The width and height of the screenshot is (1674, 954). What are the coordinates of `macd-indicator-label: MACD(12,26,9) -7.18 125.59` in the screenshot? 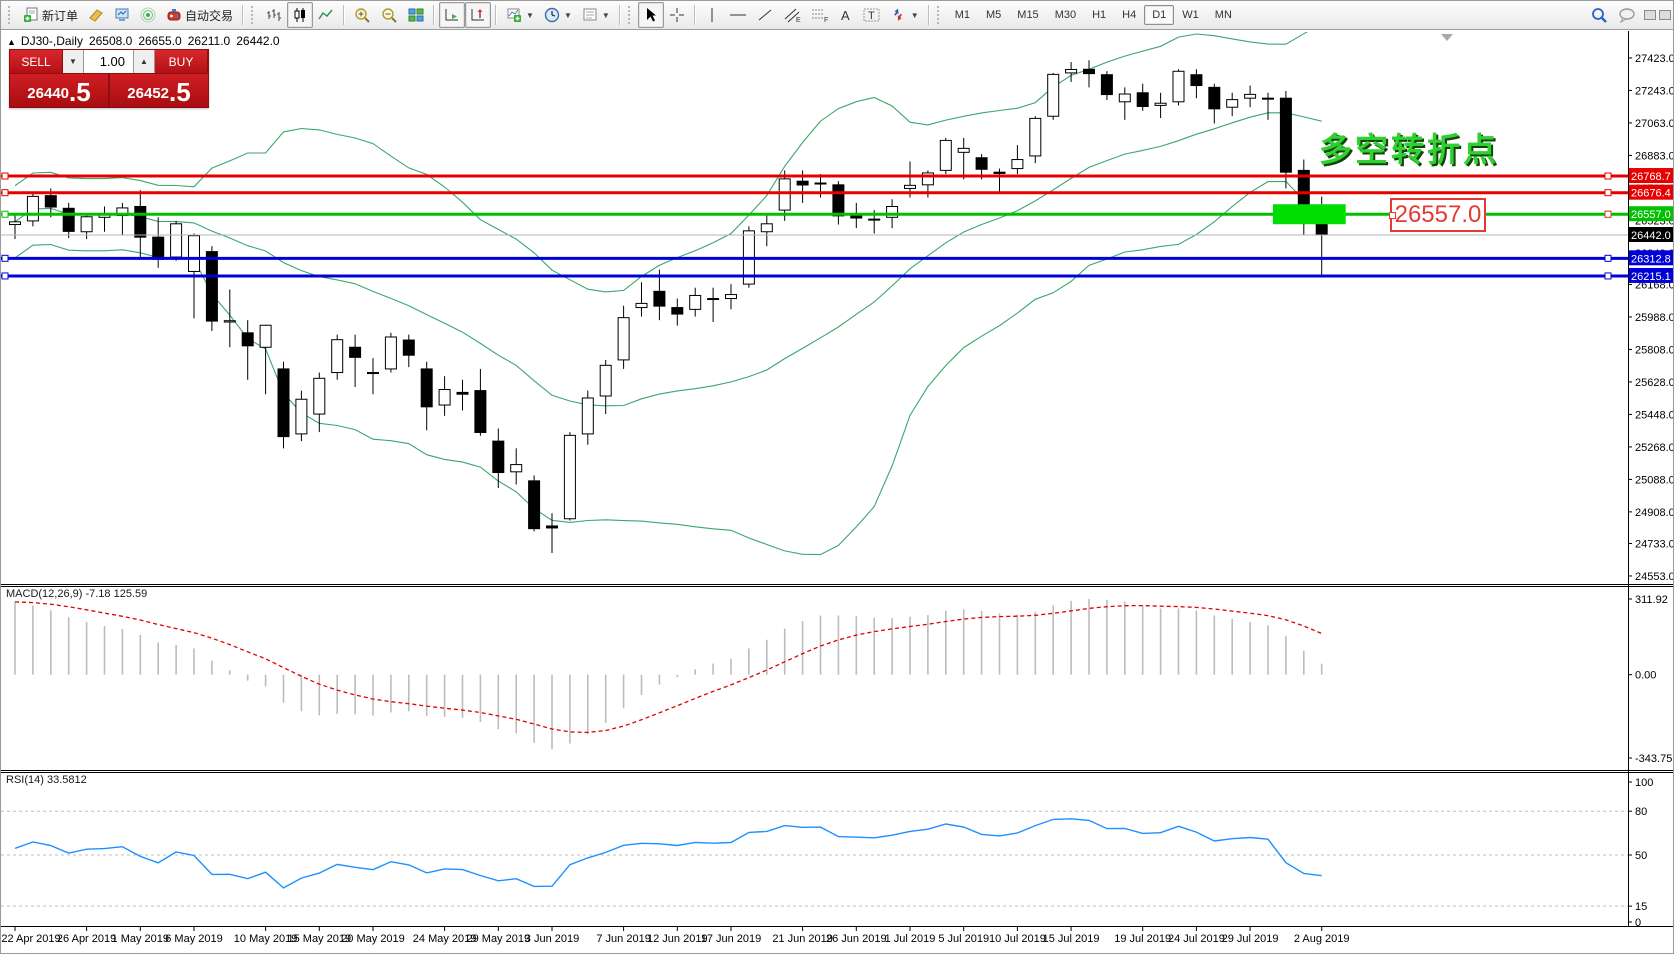 It's located at (77, 594).